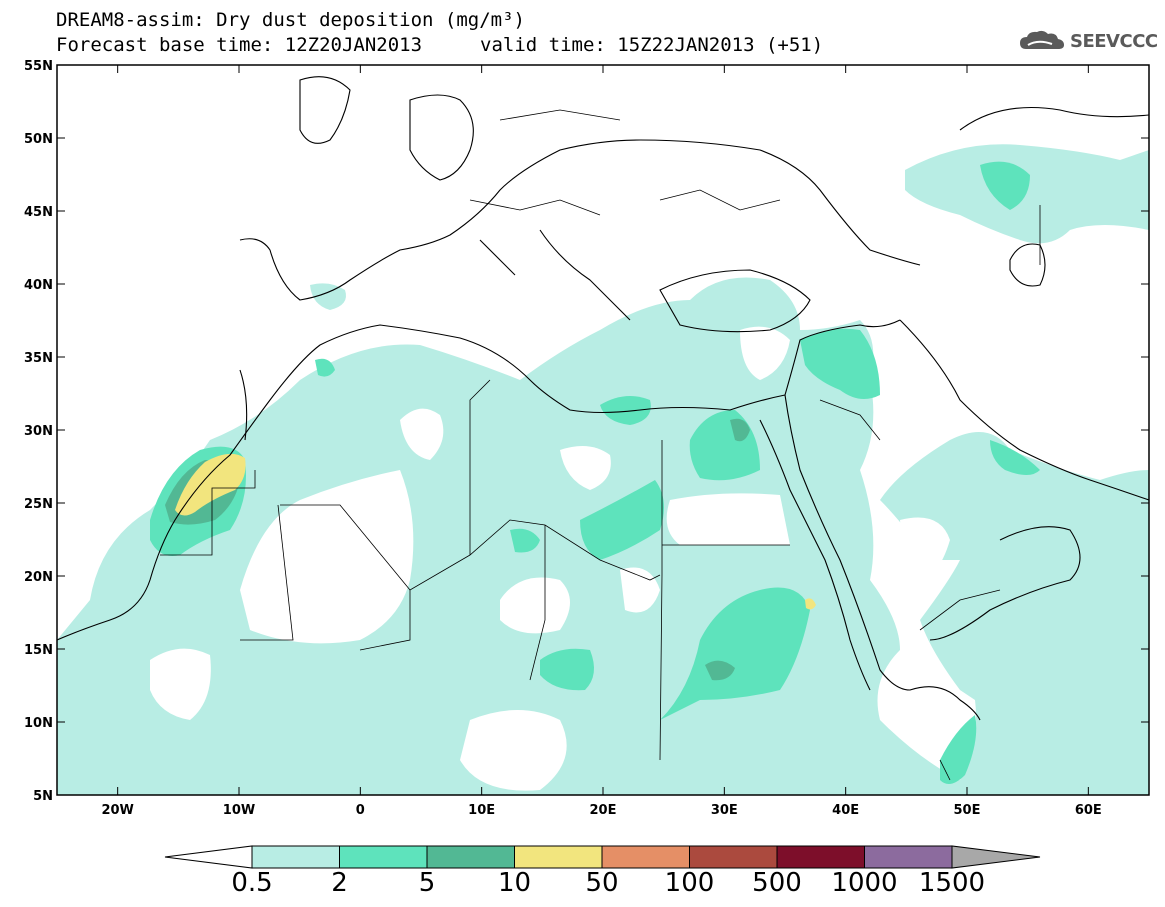 The width and height of the screenshot is (1165, 907). I want to click on lat-label: 10N, so click(38, 723).